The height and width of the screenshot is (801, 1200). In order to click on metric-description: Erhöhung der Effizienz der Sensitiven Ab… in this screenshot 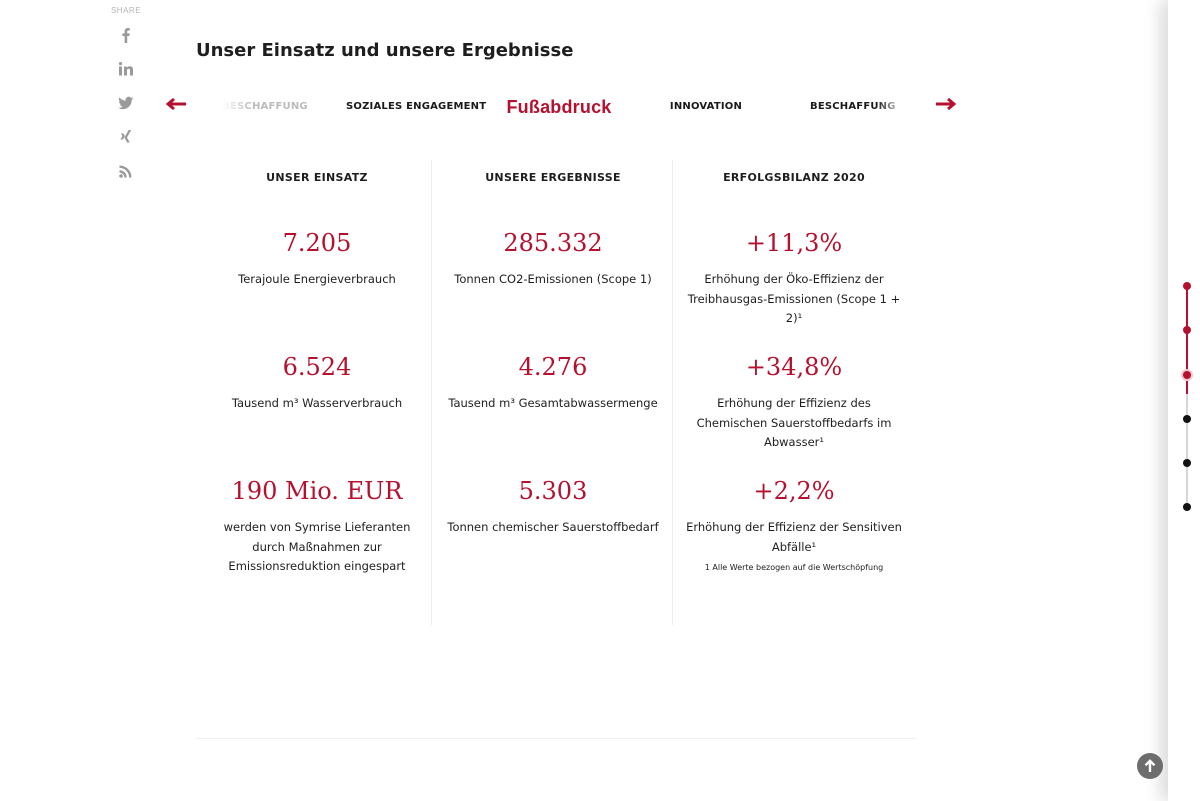, I will do `click(794, 537)`.